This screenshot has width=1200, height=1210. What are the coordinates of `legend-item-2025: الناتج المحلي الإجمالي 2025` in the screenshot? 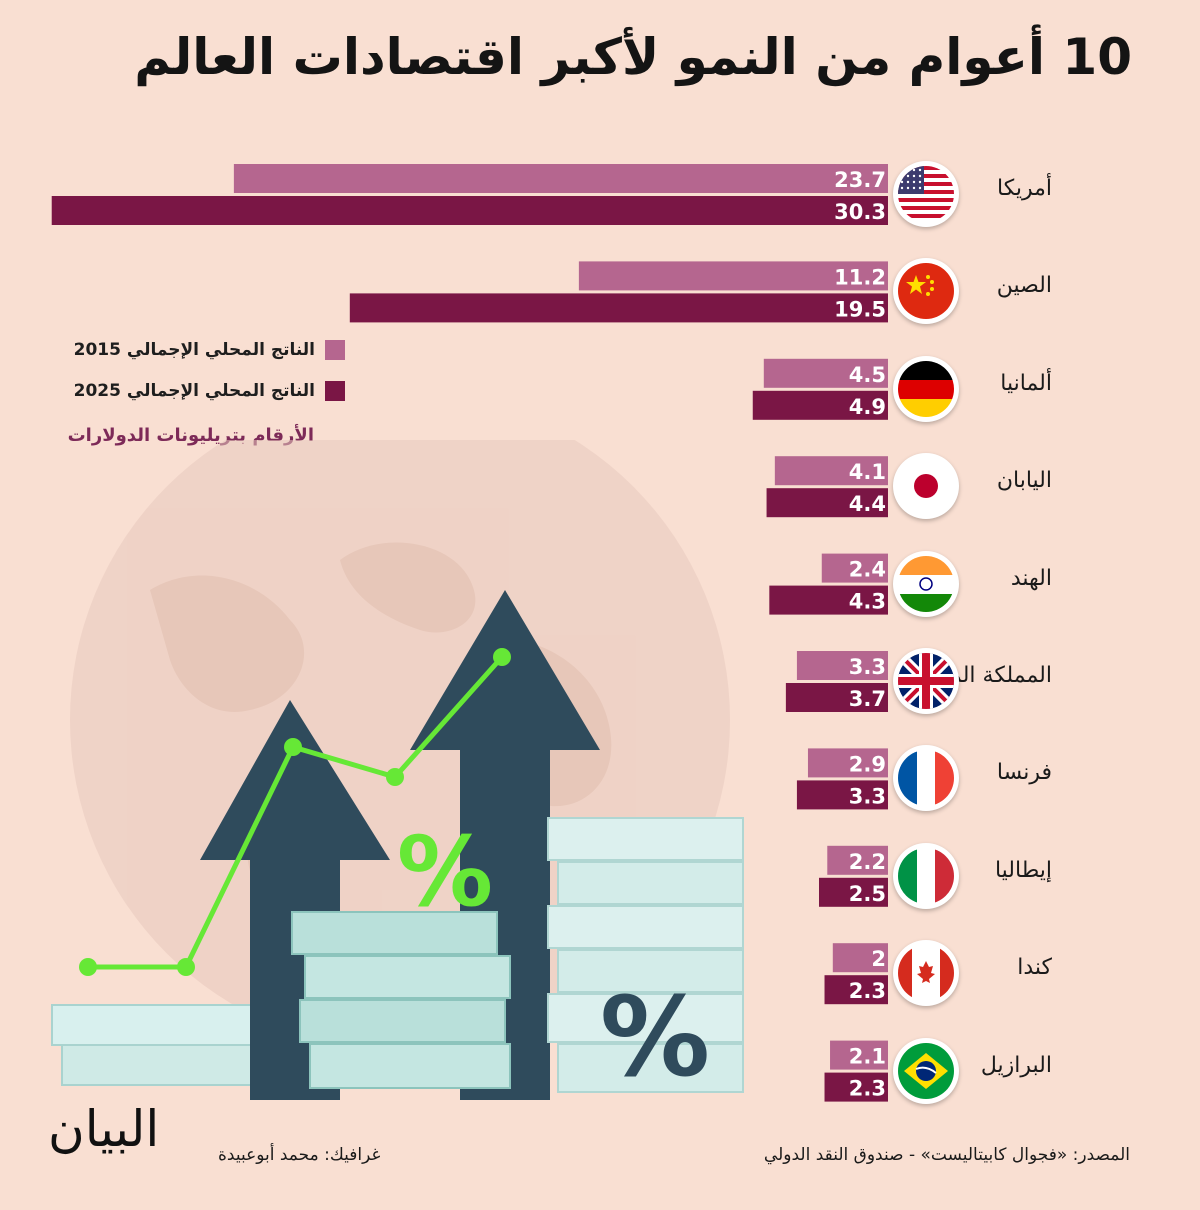 It's located at (209, 391).